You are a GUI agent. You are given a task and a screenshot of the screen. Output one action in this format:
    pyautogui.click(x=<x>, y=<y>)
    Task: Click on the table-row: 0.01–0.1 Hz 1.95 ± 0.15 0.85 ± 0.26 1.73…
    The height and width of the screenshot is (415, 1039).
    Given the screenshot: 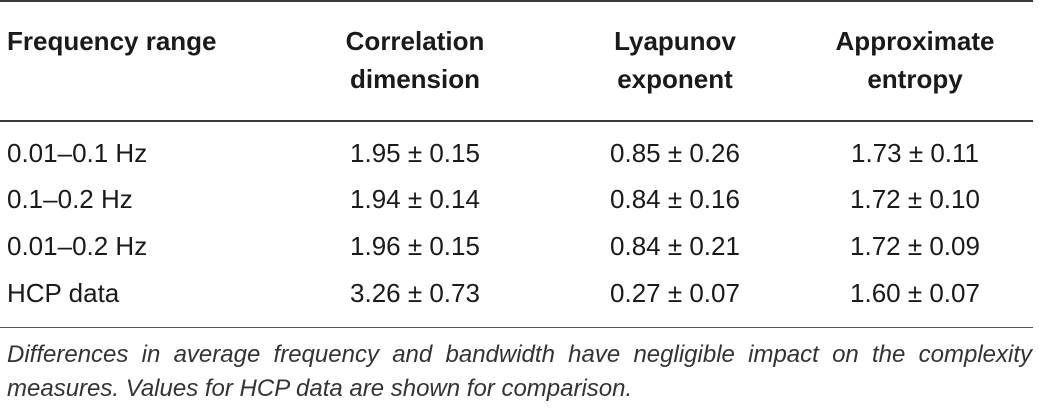 What is the action you would take?
    pyautogui.click(x=519, y=153)
    